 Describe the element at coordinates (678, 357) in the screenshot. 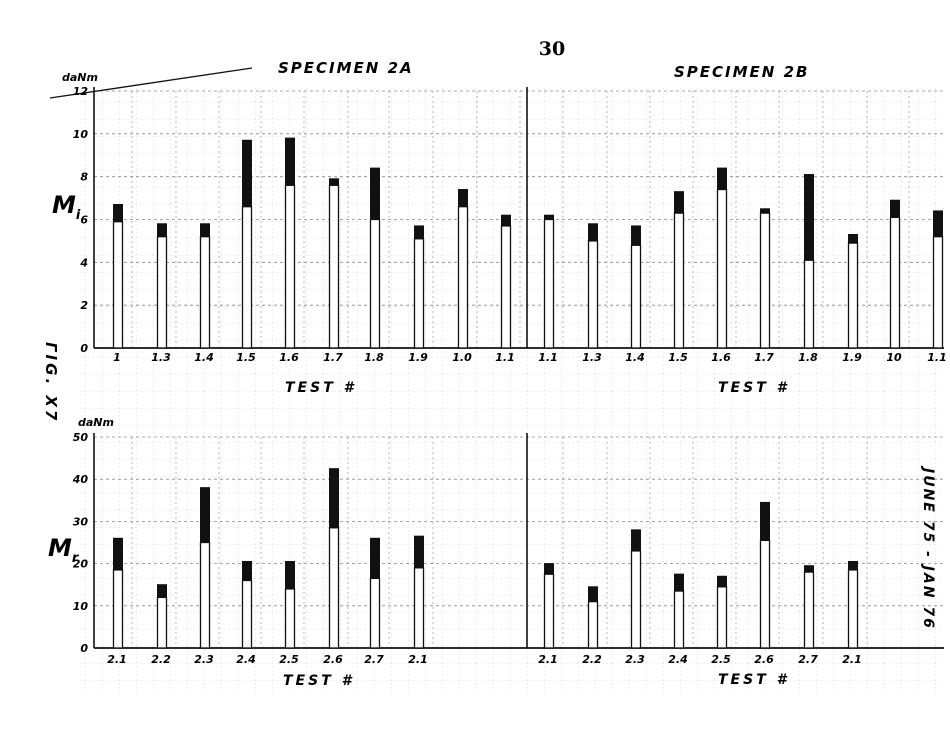

I see `x-tick-label: 1.5` at that location.